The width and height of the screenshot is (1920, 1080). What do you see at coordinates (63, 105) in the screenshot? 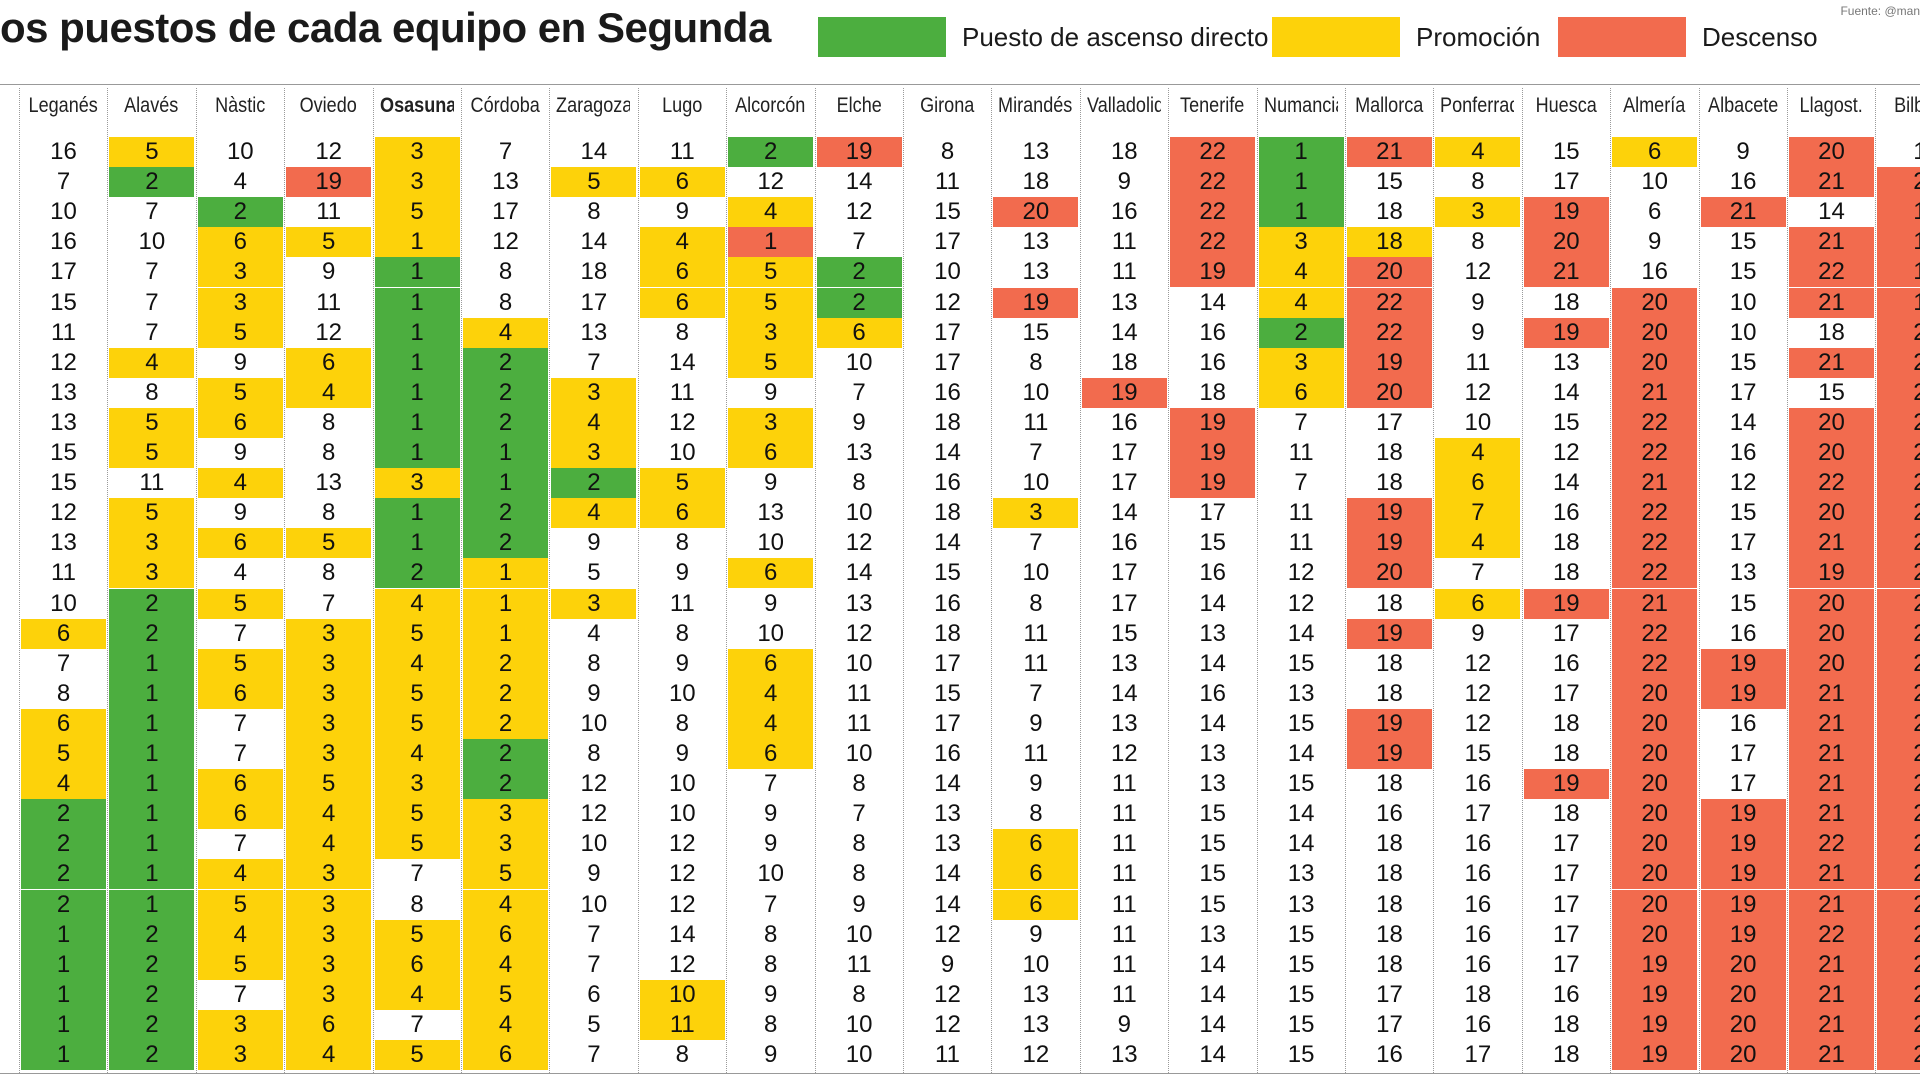
I see `column-header: Leganés` at bounding box center [63, 105].